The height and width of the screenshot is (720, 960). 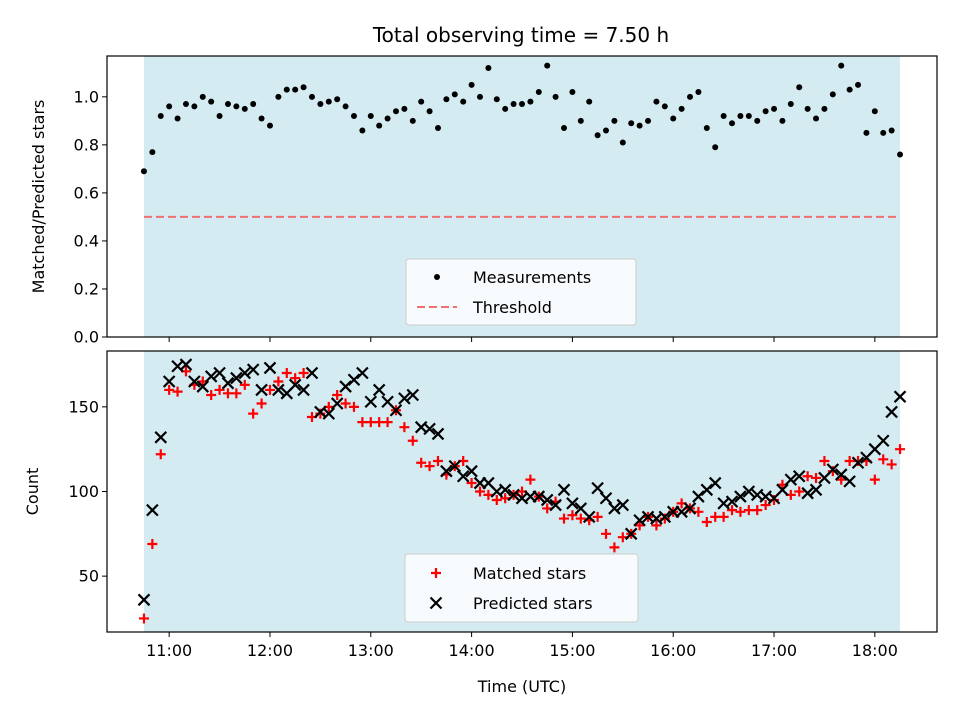 What do you see at coordinates (522, 118) in the screenshot?
I see `measurement-points` at bounding box center [522, 118].